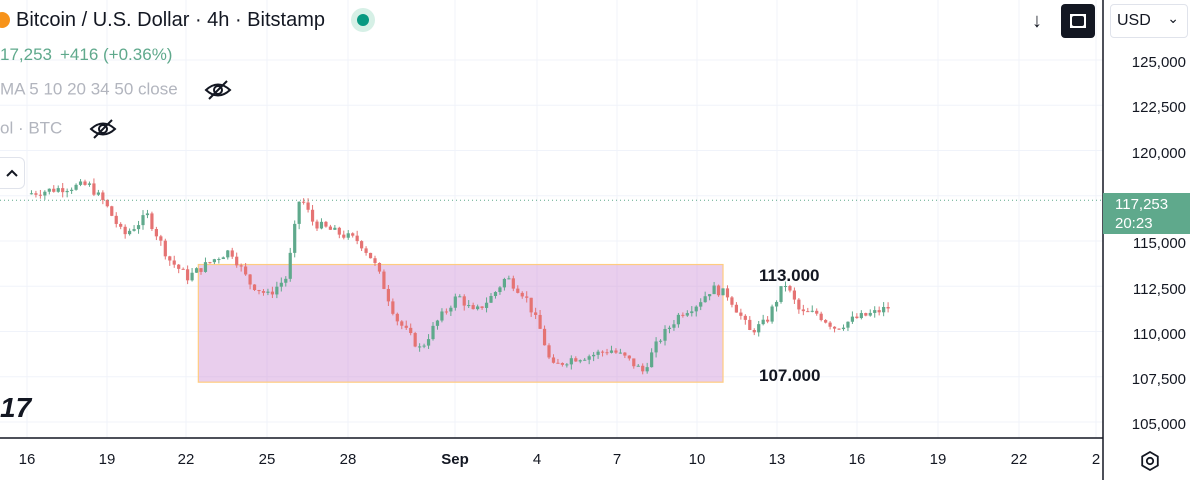  I want to click on currency-select: USD ⌄, so click(1149, 21).